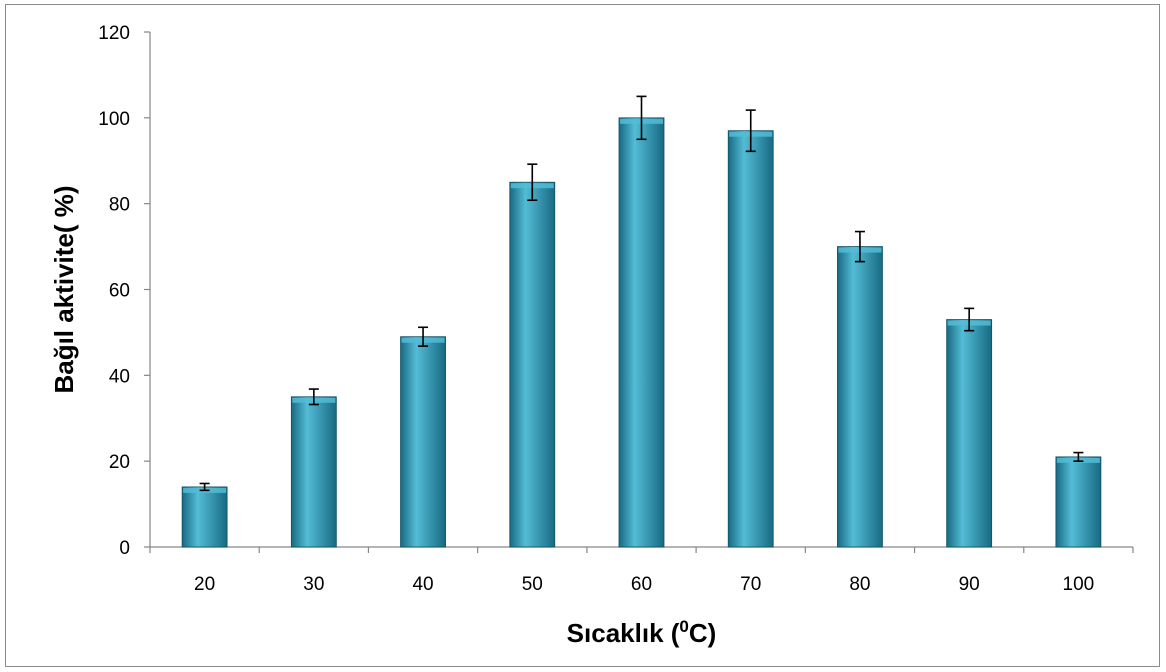  I want to click on x-axis-title: Sıcaklık (0C), so click(642, 632).